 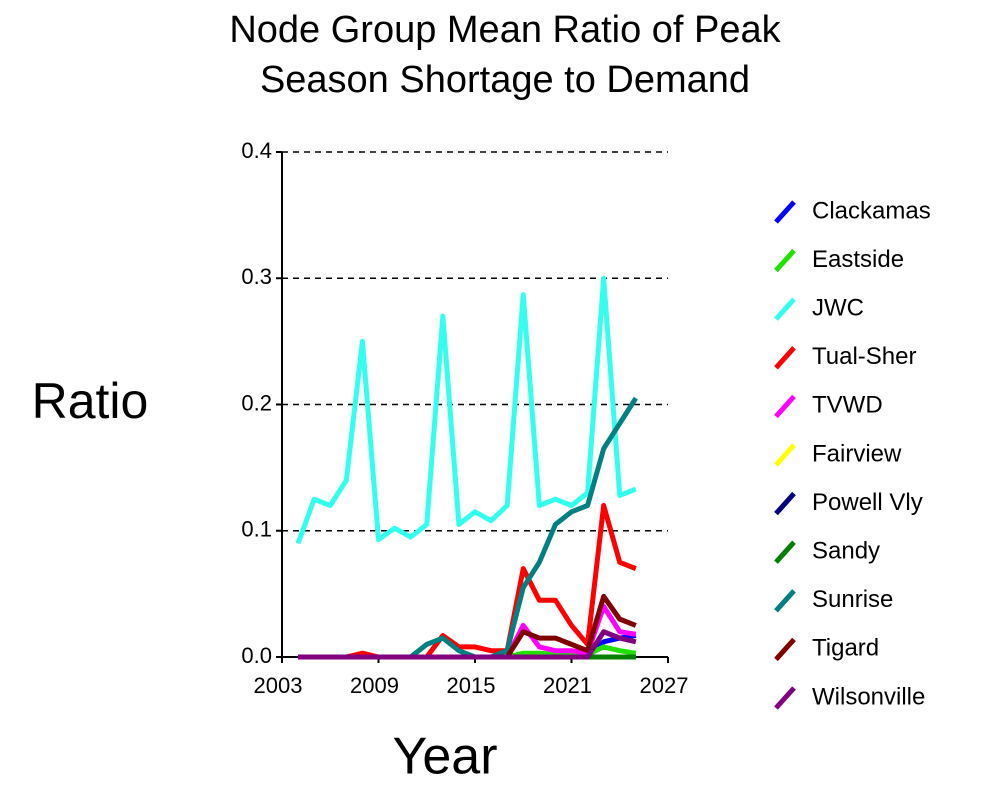 What do you see at coordinates (664, 685) in the screenshot?
I see `x-tick-label: 2027` at bounding box center [664, 685].